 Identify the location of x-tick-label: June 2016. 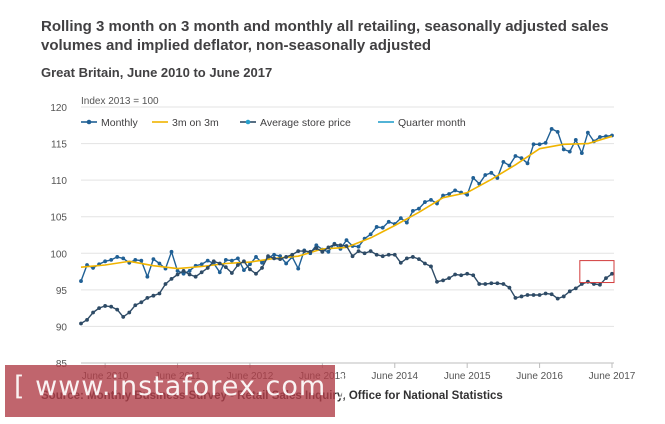
(539, 376).